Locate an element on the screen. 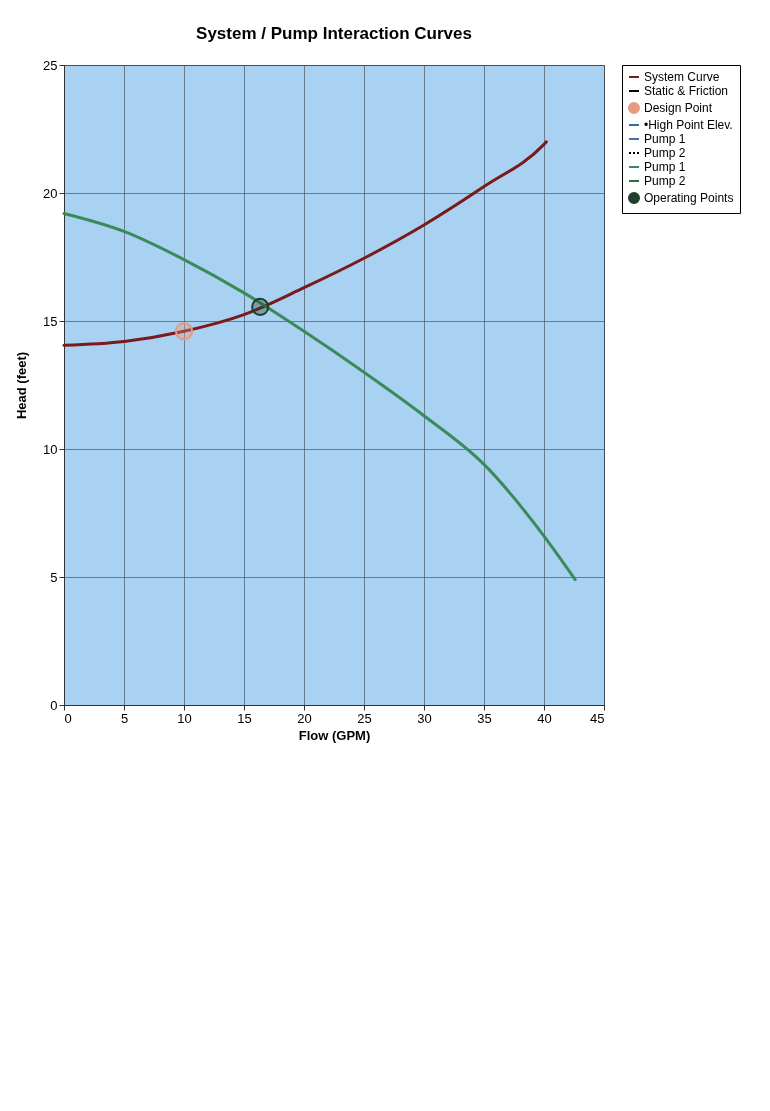  y-tick-label: 15 is located at coordinates (50, 321).